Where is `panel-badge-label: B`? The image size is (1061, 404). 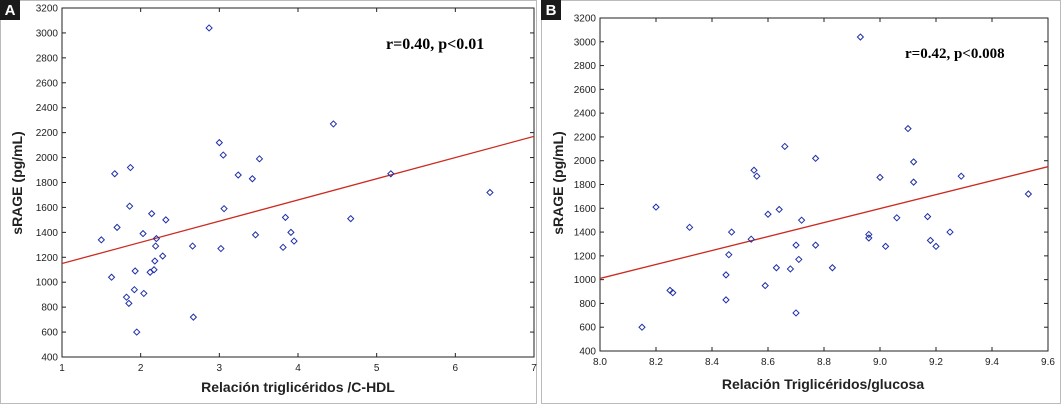 panel-badge-label: B is located at coordinates (551, 10).